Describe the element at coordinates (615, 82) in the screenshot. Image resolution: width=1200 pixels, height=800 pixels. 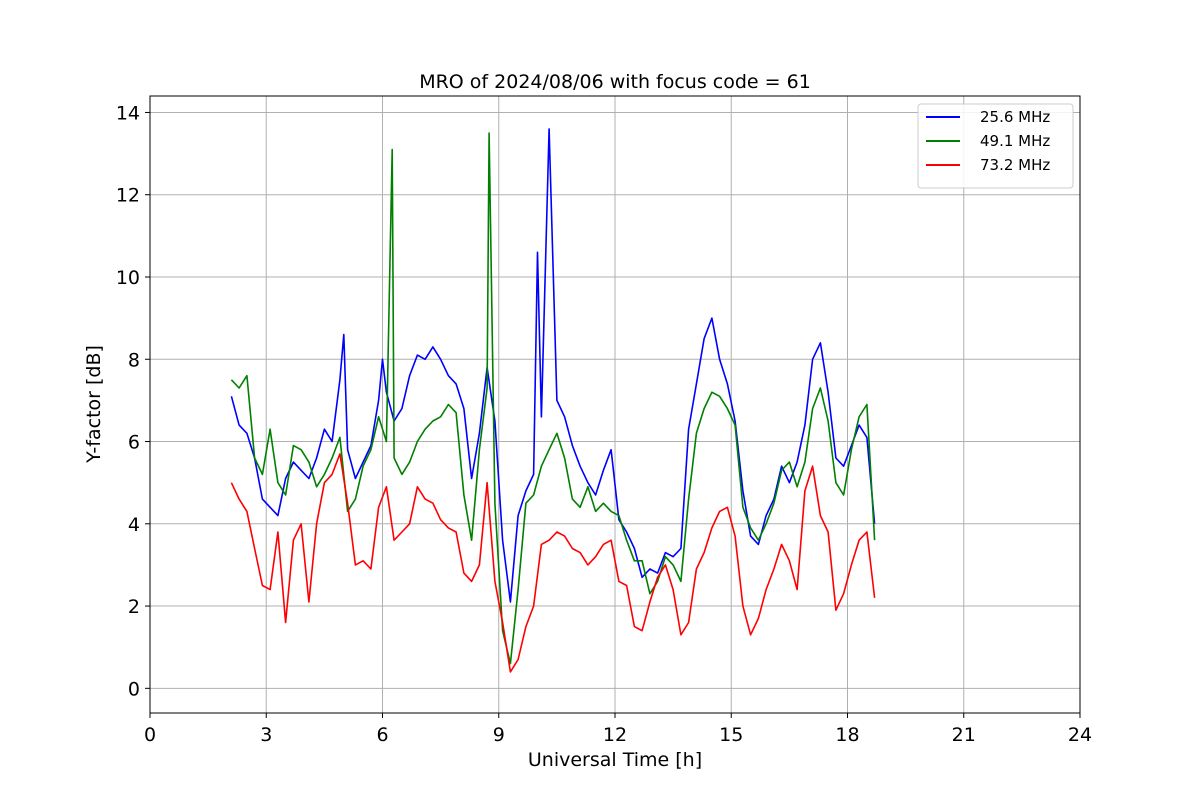
I see `chart-title: MRO of 2024/08/06 with focus code = 61` at that location.